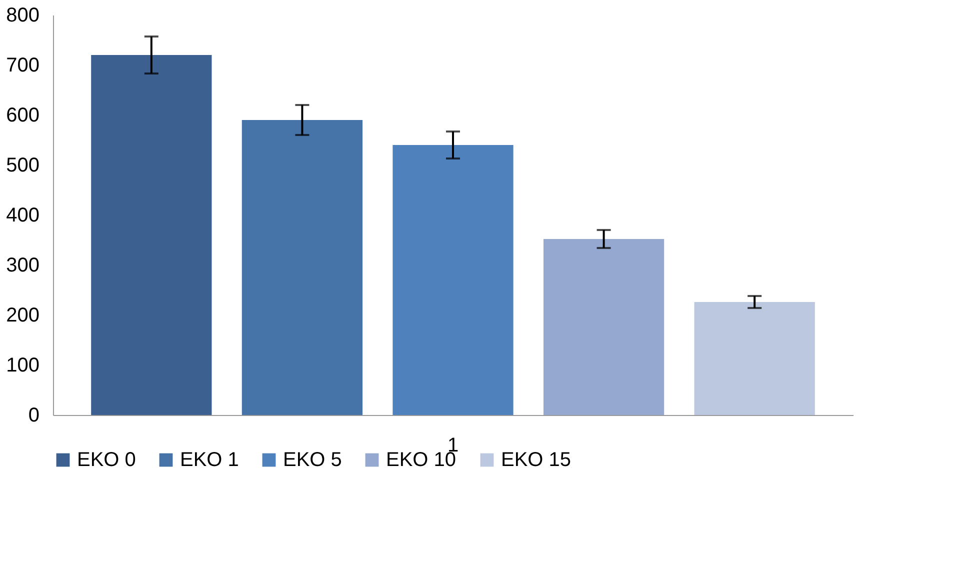 The image size is (956, 585). I want to click on y-tick-label: 200, so click(23, 315).